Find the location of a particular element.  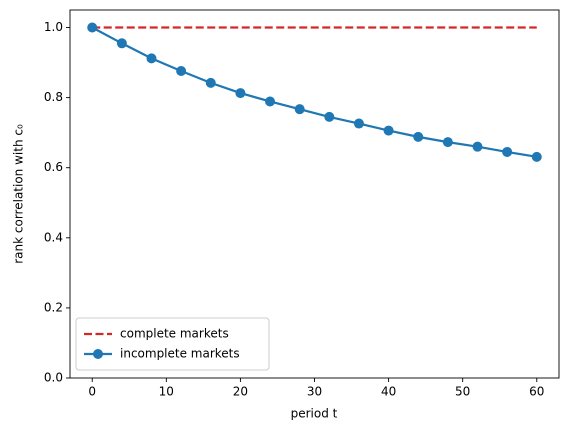

y-tick-label: 0.2 is located at coordinates (53, 307).